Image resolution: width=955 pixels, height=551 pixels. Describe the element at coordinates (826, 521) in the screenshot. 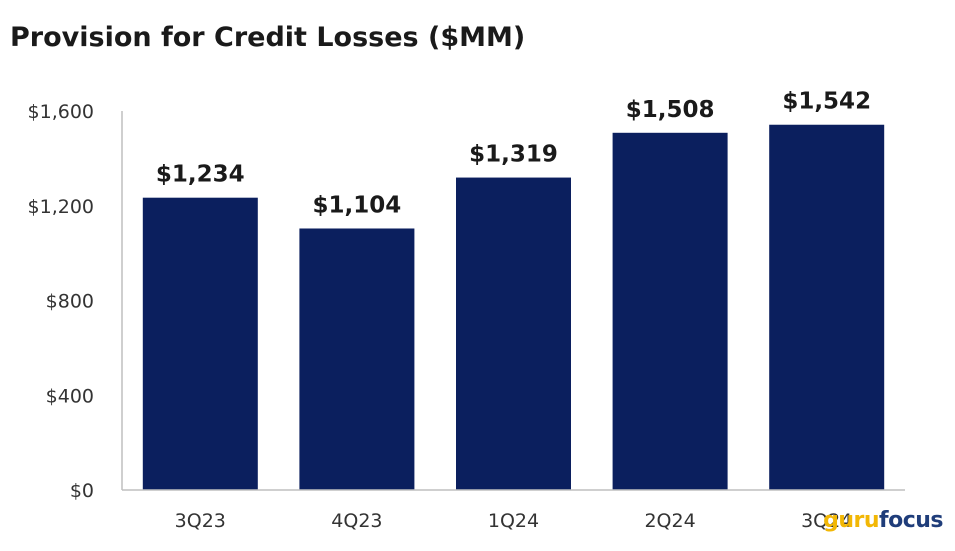

I see `x-tick-label: 3Q24` at that location.